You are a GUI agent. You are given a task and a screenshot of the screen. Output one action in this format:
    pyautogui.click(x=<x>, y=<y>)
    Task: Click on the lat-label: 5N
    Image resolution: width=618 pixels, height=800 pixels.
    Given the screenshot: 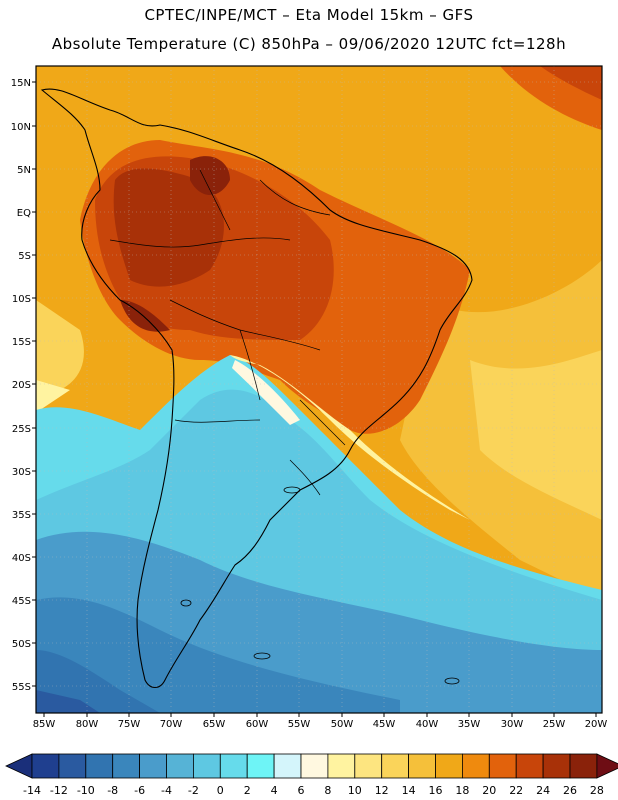 What is the action you would take?
    pyautogui.click(x=24, y=170)
    